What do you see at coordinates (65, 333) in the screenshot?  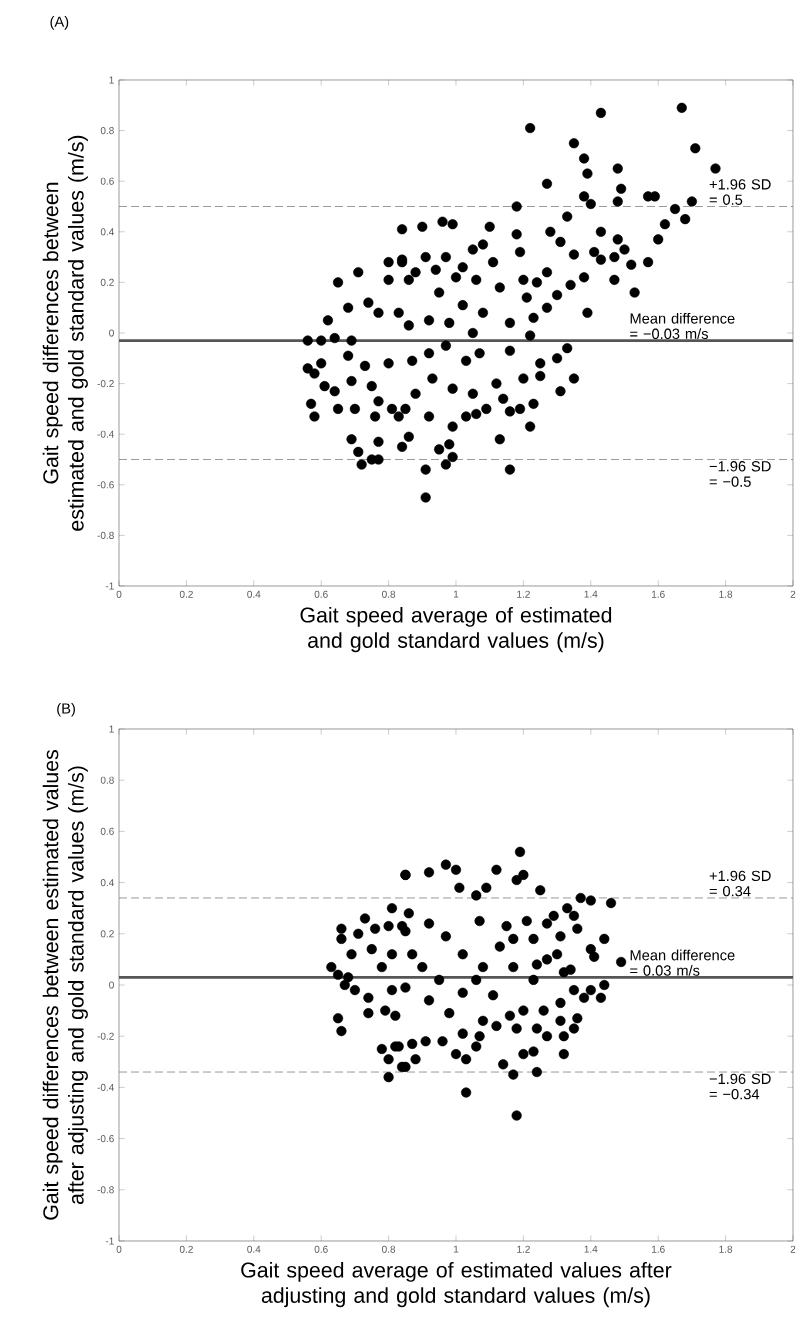 I see `y-axis-title: Gait speed differences between estimated and gold standard values (m/s)` at bounding box center [65, 333].